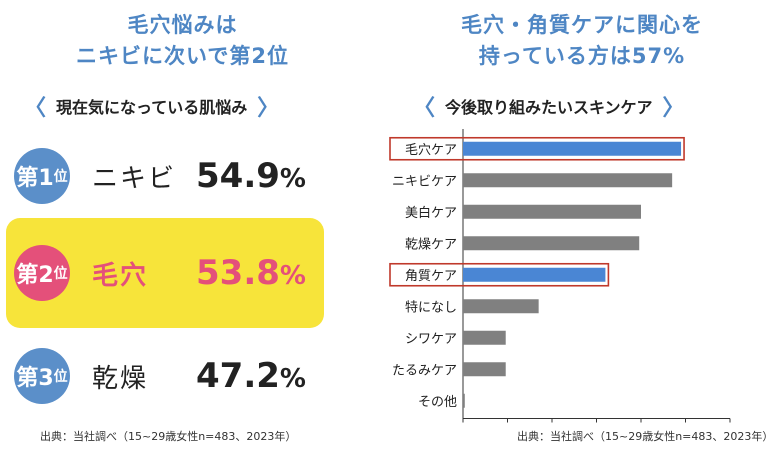  Describe the element at coordinates (673, 108) in the screenshot. I see `right-bracket-close: 〉` at that location.